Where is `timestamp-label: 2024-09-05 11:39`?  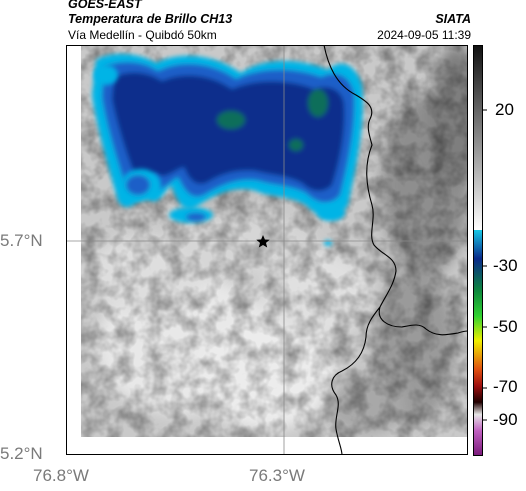
timestamp-label: 2024-09-05 11:39 is located at coordinates (424, 35).